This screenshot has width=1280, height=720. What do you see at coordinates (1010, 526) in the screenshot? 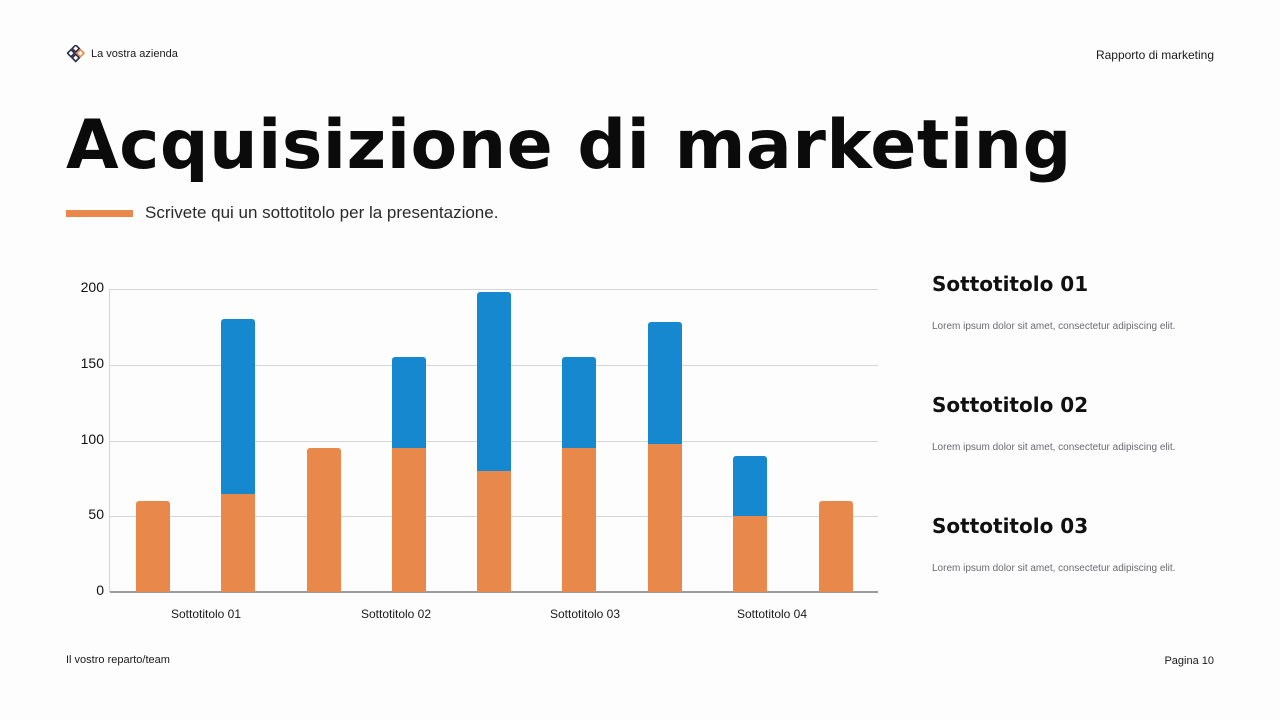
I see `sidebar-item-title: Sottotitolo 03` at bounding box center [1010, 526].